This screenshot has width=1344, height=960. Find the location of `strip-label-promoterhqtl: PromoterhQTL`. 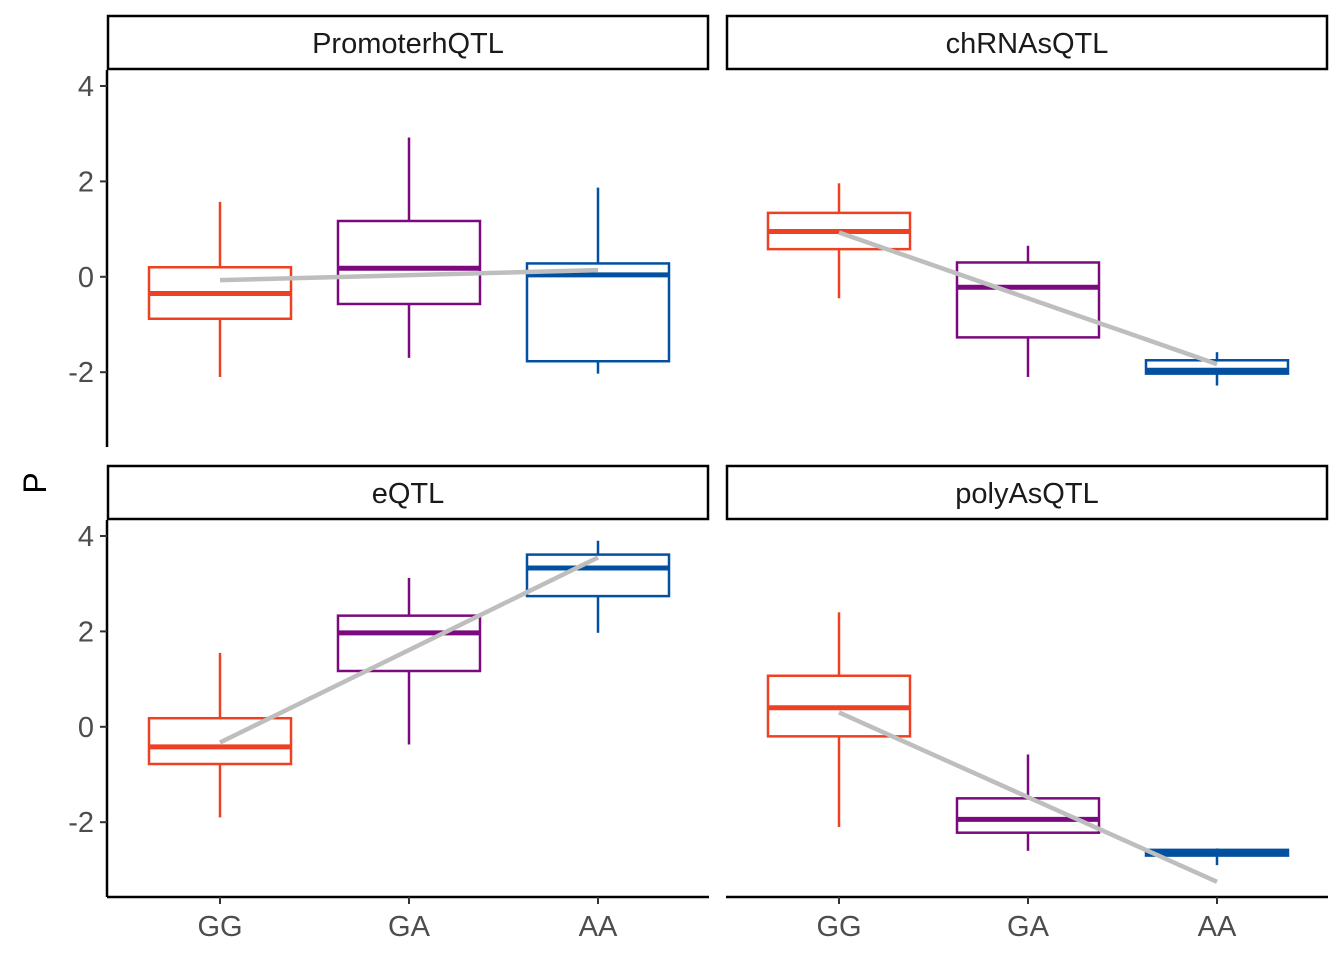

strip-label-promoterhqtl: PromoterhQTL is located at coordinates (408, 44).